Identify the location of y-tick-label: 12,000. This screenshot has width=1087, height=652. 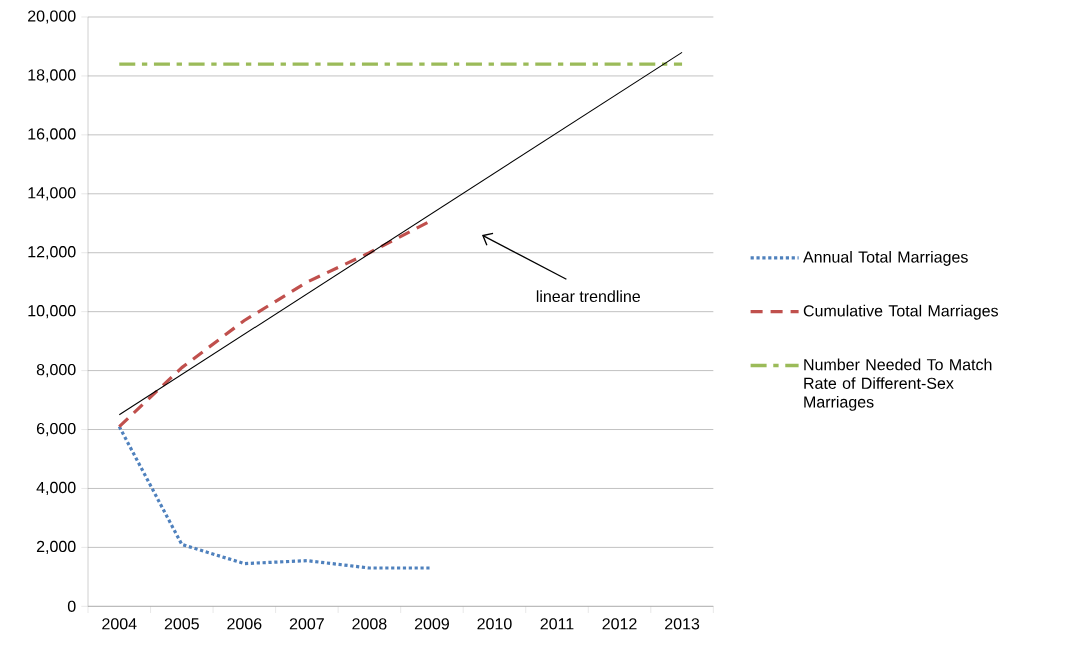
(52, 252).